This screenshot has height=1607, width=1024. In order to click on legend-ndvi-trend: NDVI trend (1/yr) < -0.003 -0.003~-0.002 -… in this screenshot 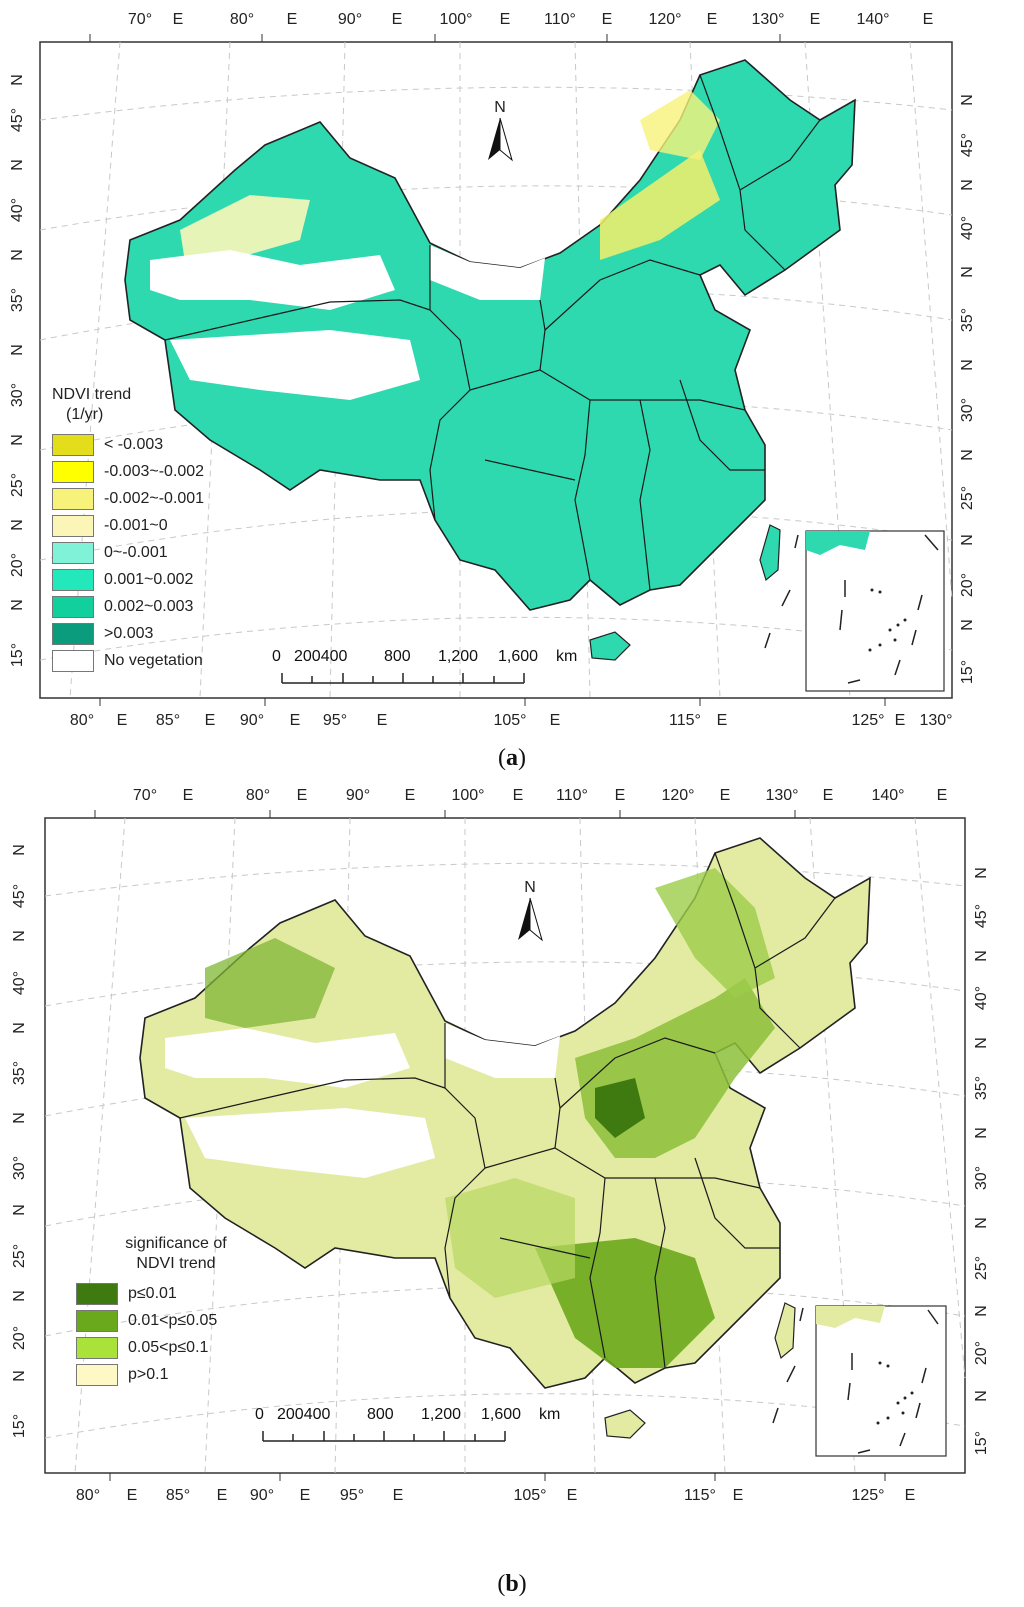, I will do `click(152, 529)`.